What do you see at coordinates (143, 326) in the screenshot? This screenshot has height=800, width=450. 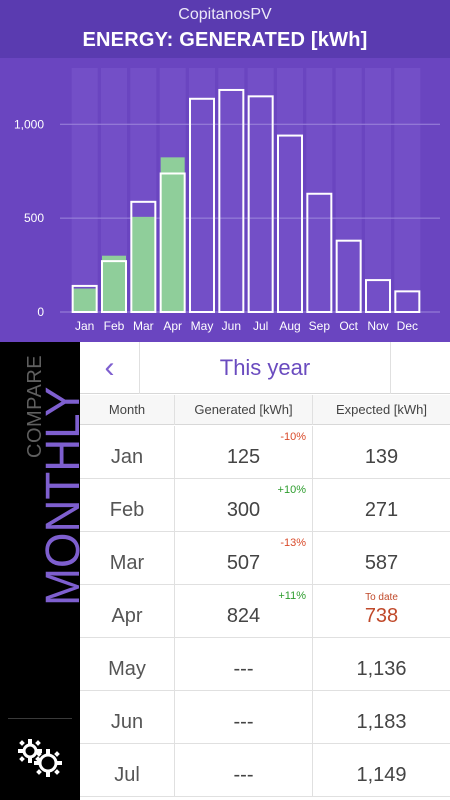 I see `x-tick-label: Mar` at bounding box center [143, 326].